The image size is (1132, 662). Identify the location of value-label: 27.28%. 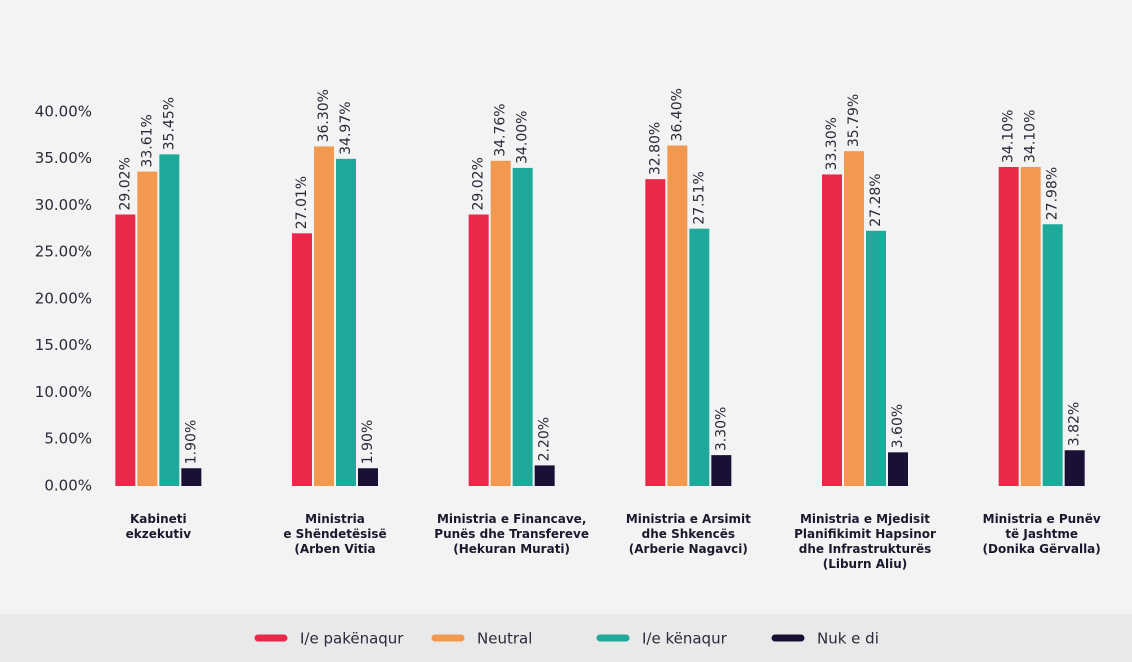
(876, 199).